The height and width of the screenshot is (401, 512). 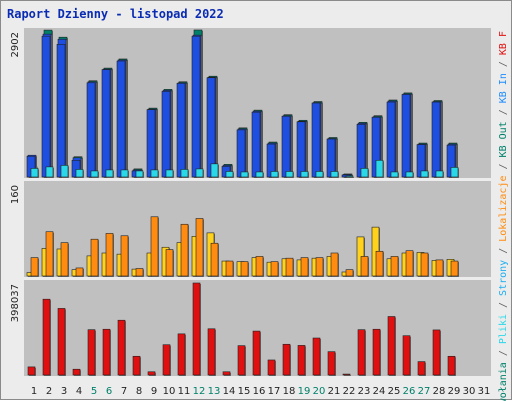 What do you see at coordinates (122, 118) in the screenshot?
I see `top-day-7-bars` at bounding box center [122, 118].